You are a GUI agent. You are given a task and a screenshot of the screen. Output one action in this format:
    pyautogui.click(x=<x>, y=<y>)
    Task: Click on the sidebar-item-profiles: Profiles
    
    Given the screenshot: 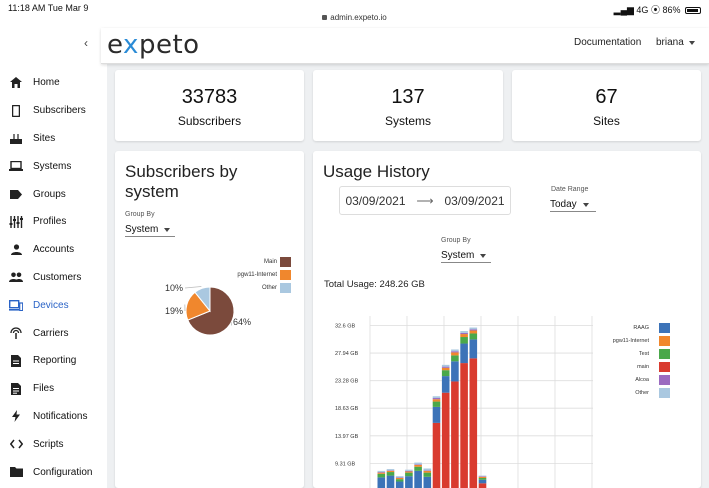 What is the action you would take?
    pyautogui.click(x=53, y=222)
    